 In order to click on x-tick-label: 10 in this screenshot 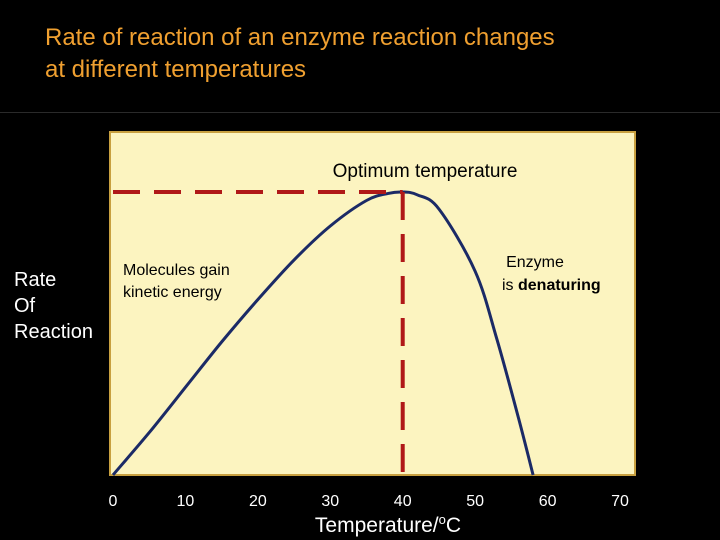, I will do `click(186, 501)`.